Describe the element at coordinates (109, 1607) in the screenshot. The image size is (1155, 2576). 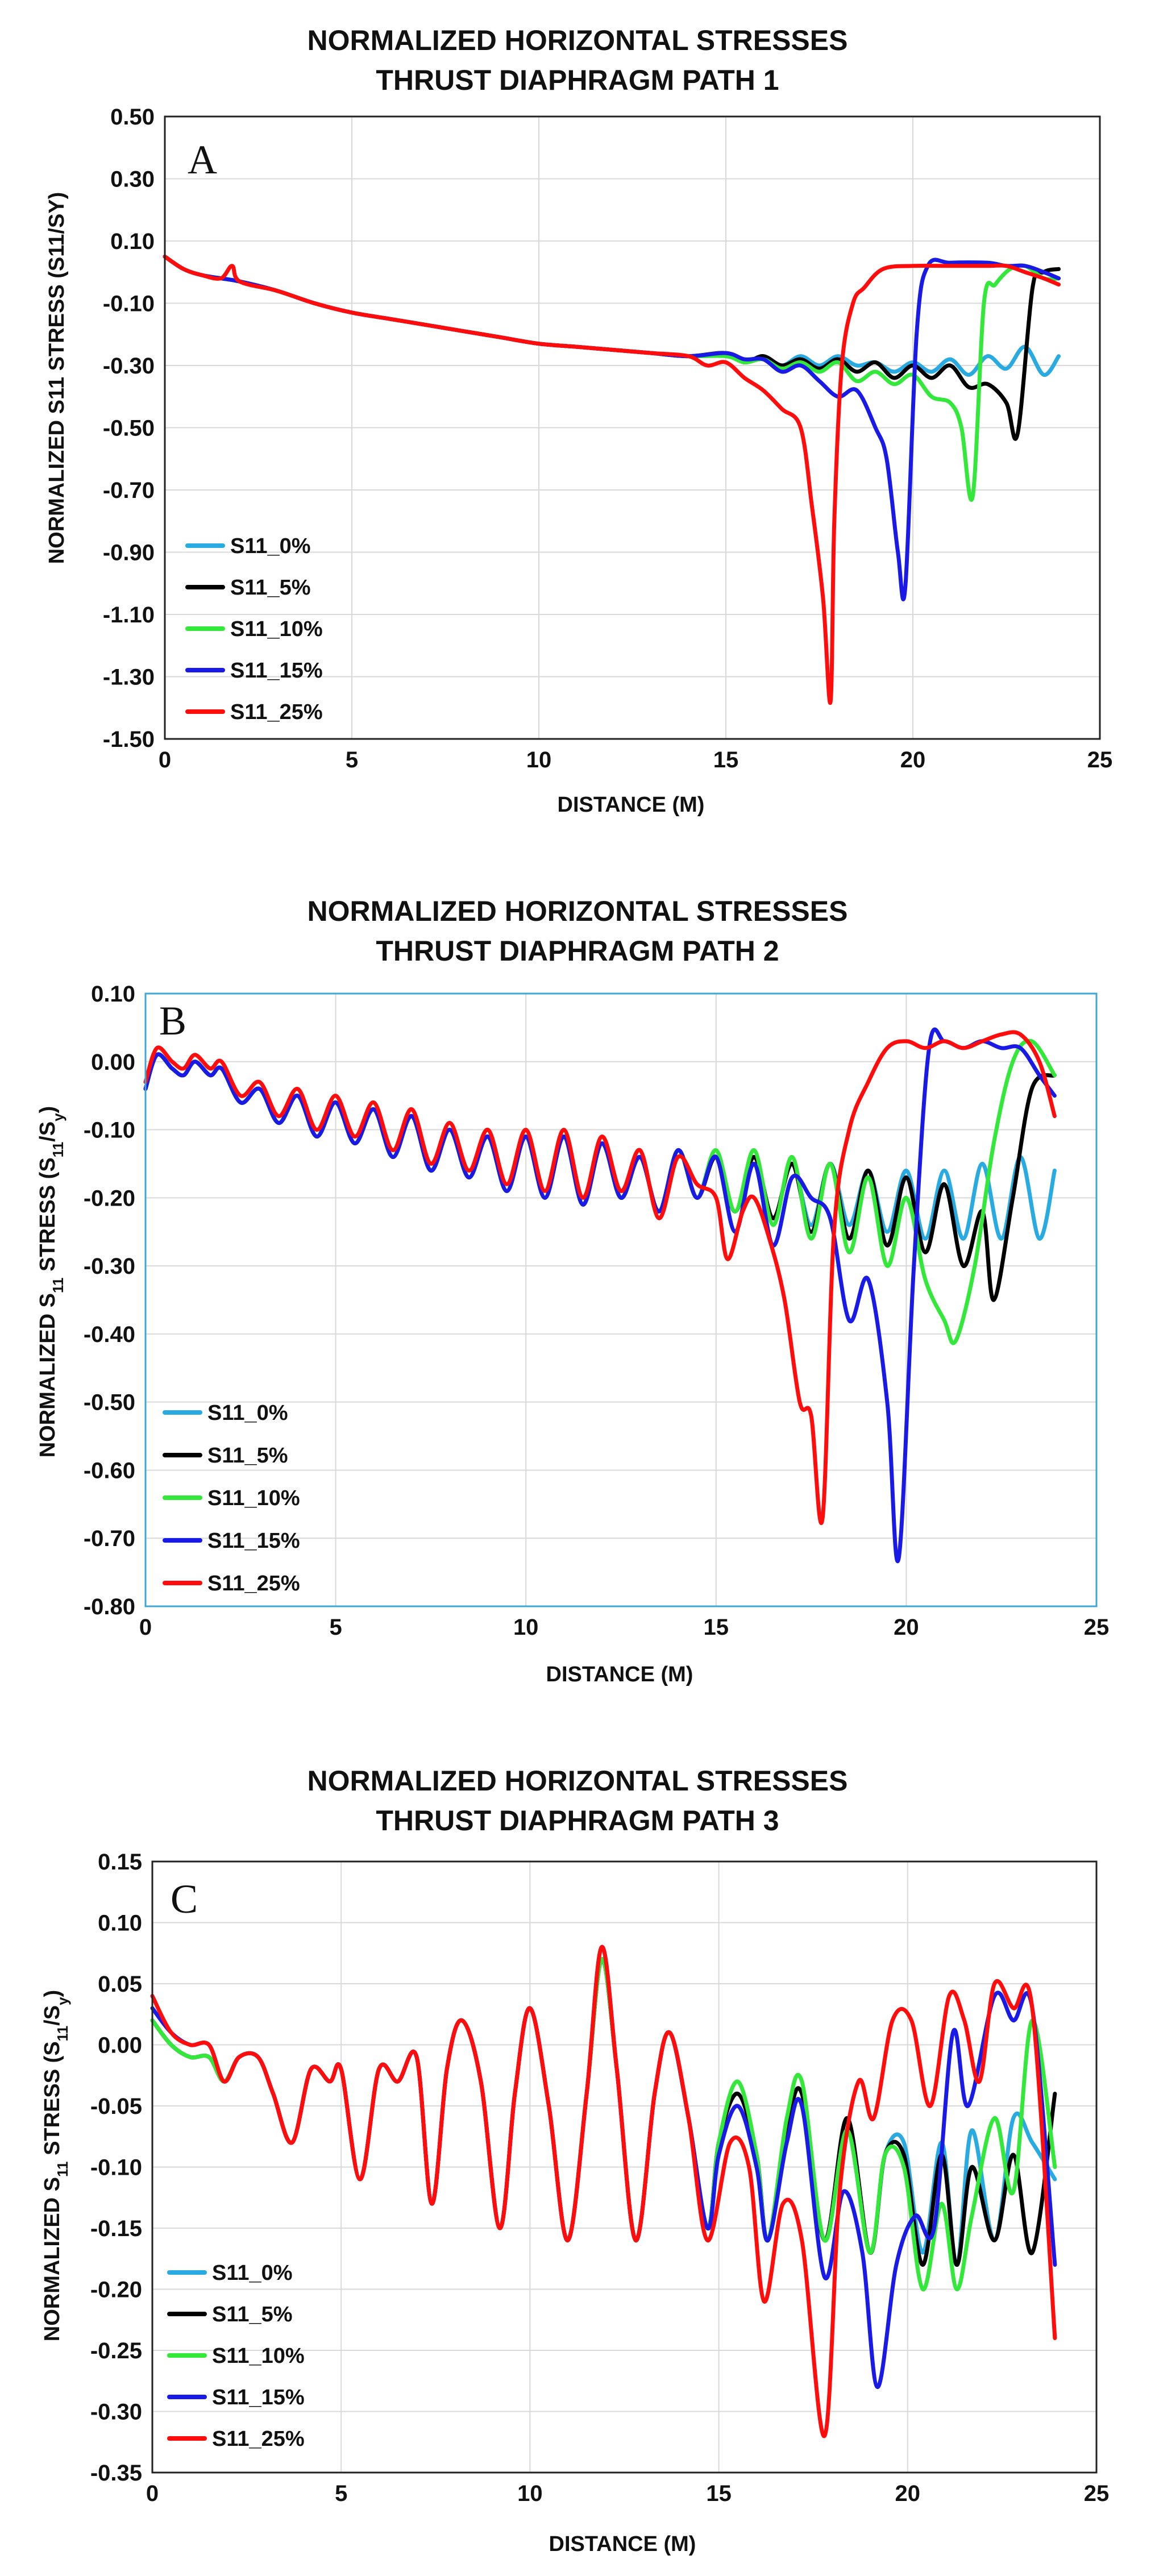
I see `y-tick-label: -0.80` at that location.